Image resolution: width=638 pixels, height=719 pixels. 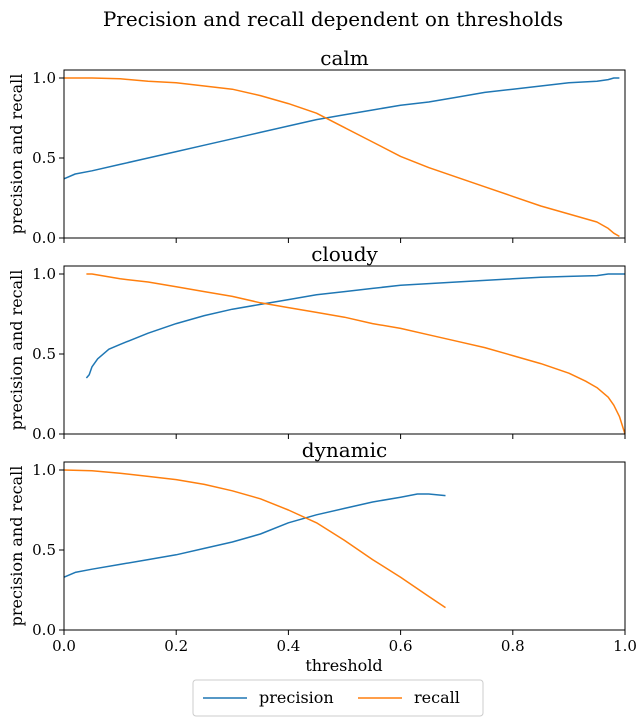 What do you see at coordinates (288, 646) in the screenshot?
I see `x-tick-label: 0.4` at bounding box center [288, 646].